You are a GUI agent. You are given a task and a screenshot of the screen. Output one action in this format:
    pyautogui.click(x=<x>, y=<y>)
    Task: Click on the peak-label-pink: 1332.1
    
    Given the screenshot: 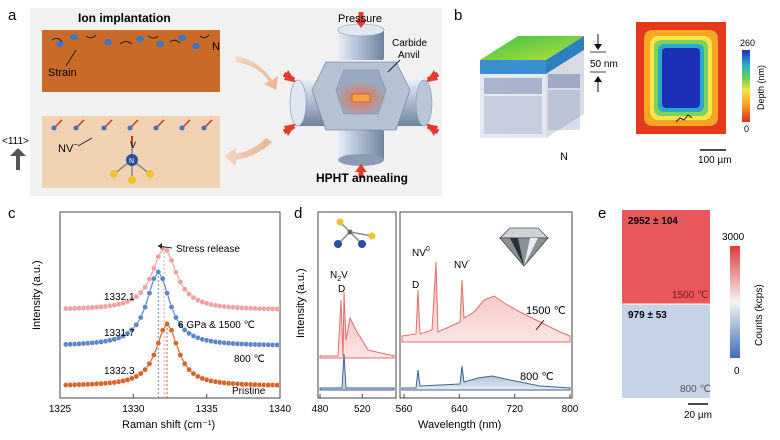 What is the action you would take?
    pyautogui.click(x=119, y=297)
    